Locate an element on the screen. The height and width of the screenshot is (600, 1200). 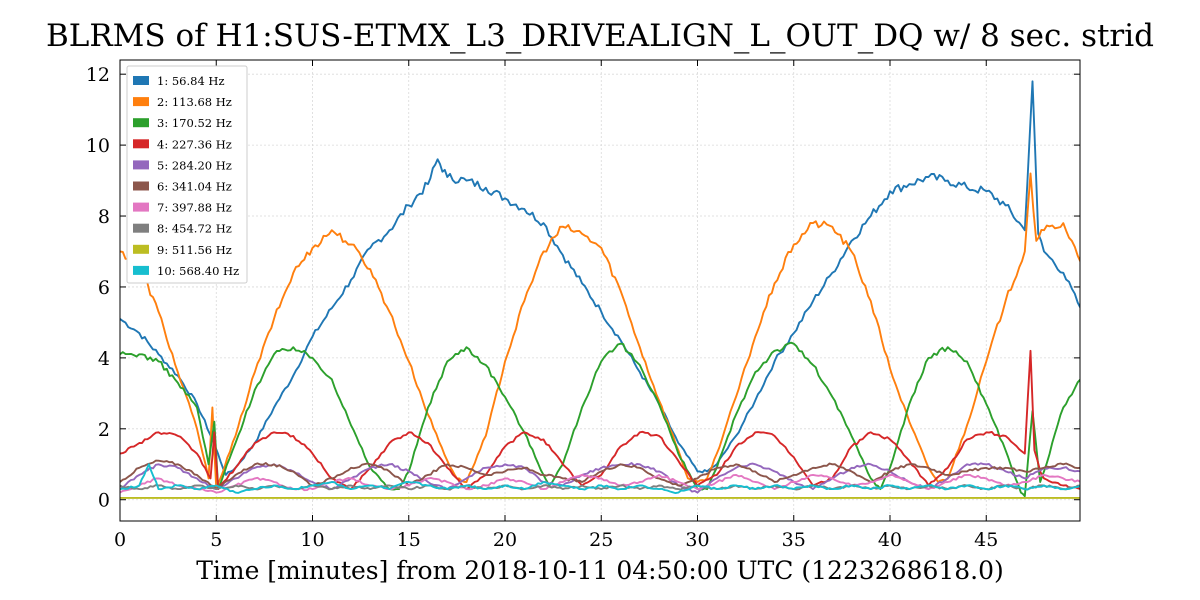
legend-box is located at coordinates (187, 174).